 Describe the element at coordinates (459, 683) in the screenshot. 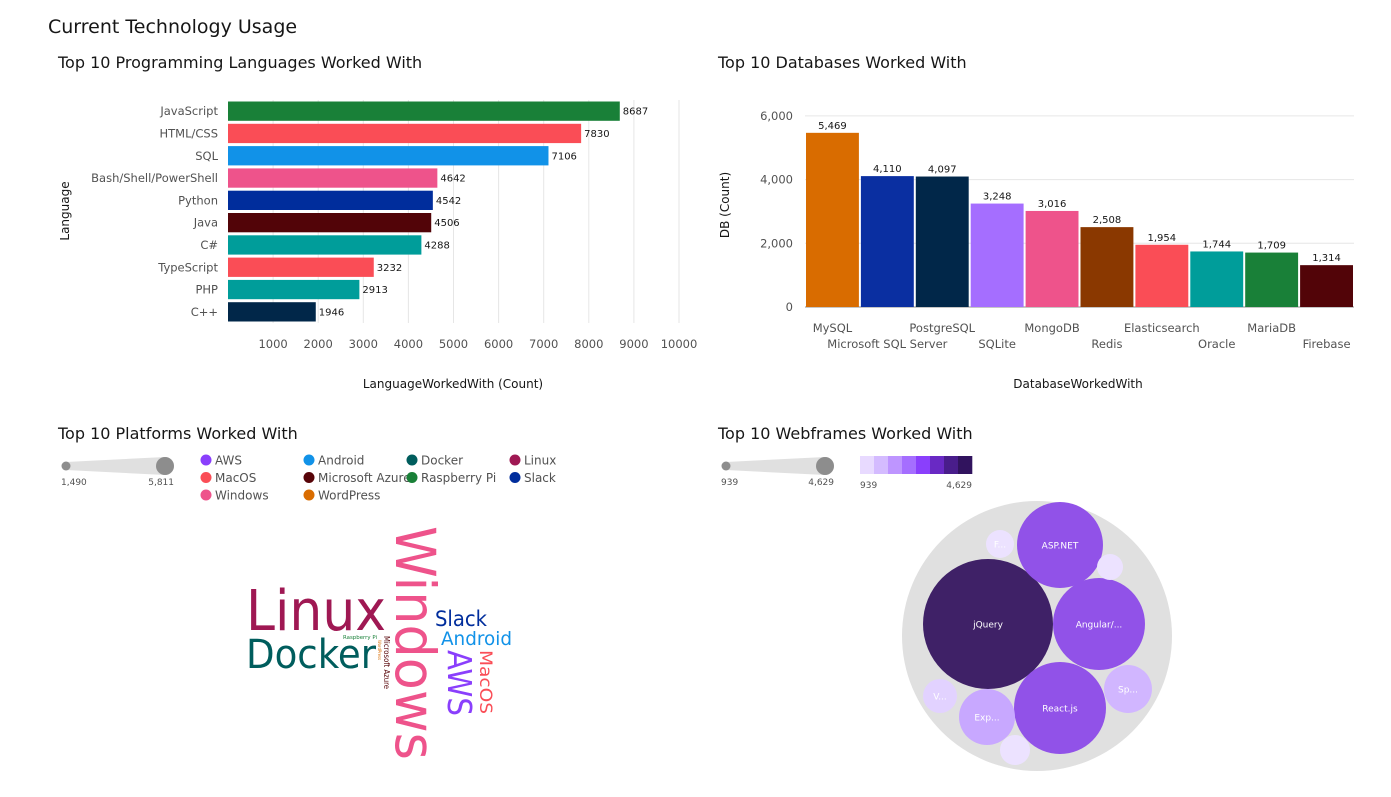

I see `word: AWS` at that location.